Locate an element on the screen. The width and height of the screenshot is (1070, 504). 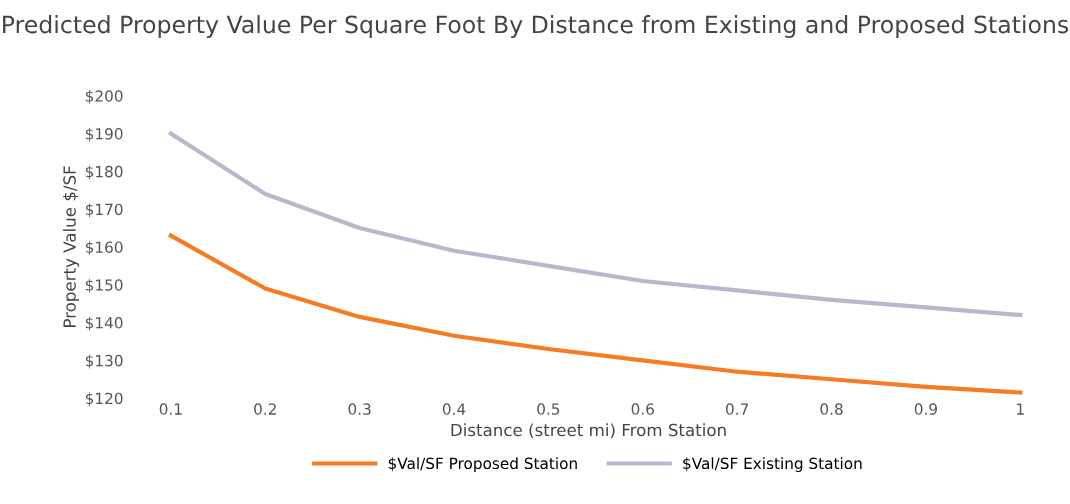
y-tick-label: $190 is located at coordinates (104, 134).